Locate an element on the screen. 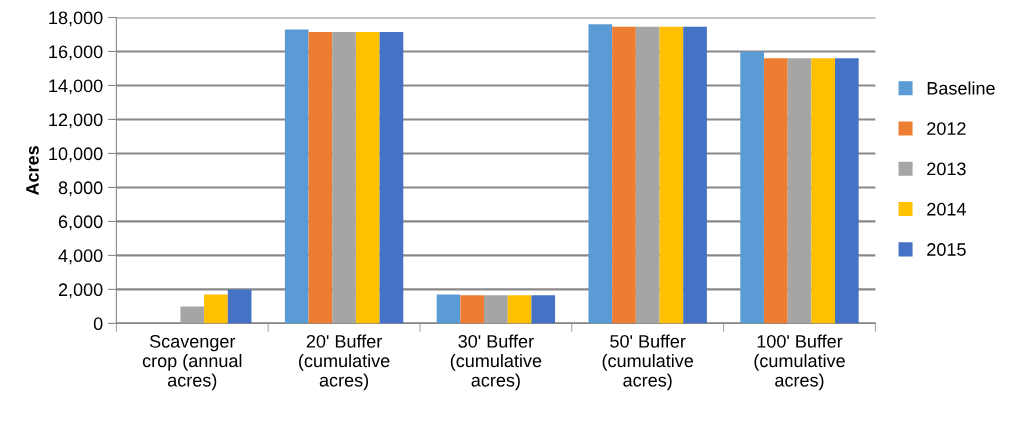 This screenshot has height=437, width=1012. y-tick-label: 6,000 is located at coordinates (80, 223).